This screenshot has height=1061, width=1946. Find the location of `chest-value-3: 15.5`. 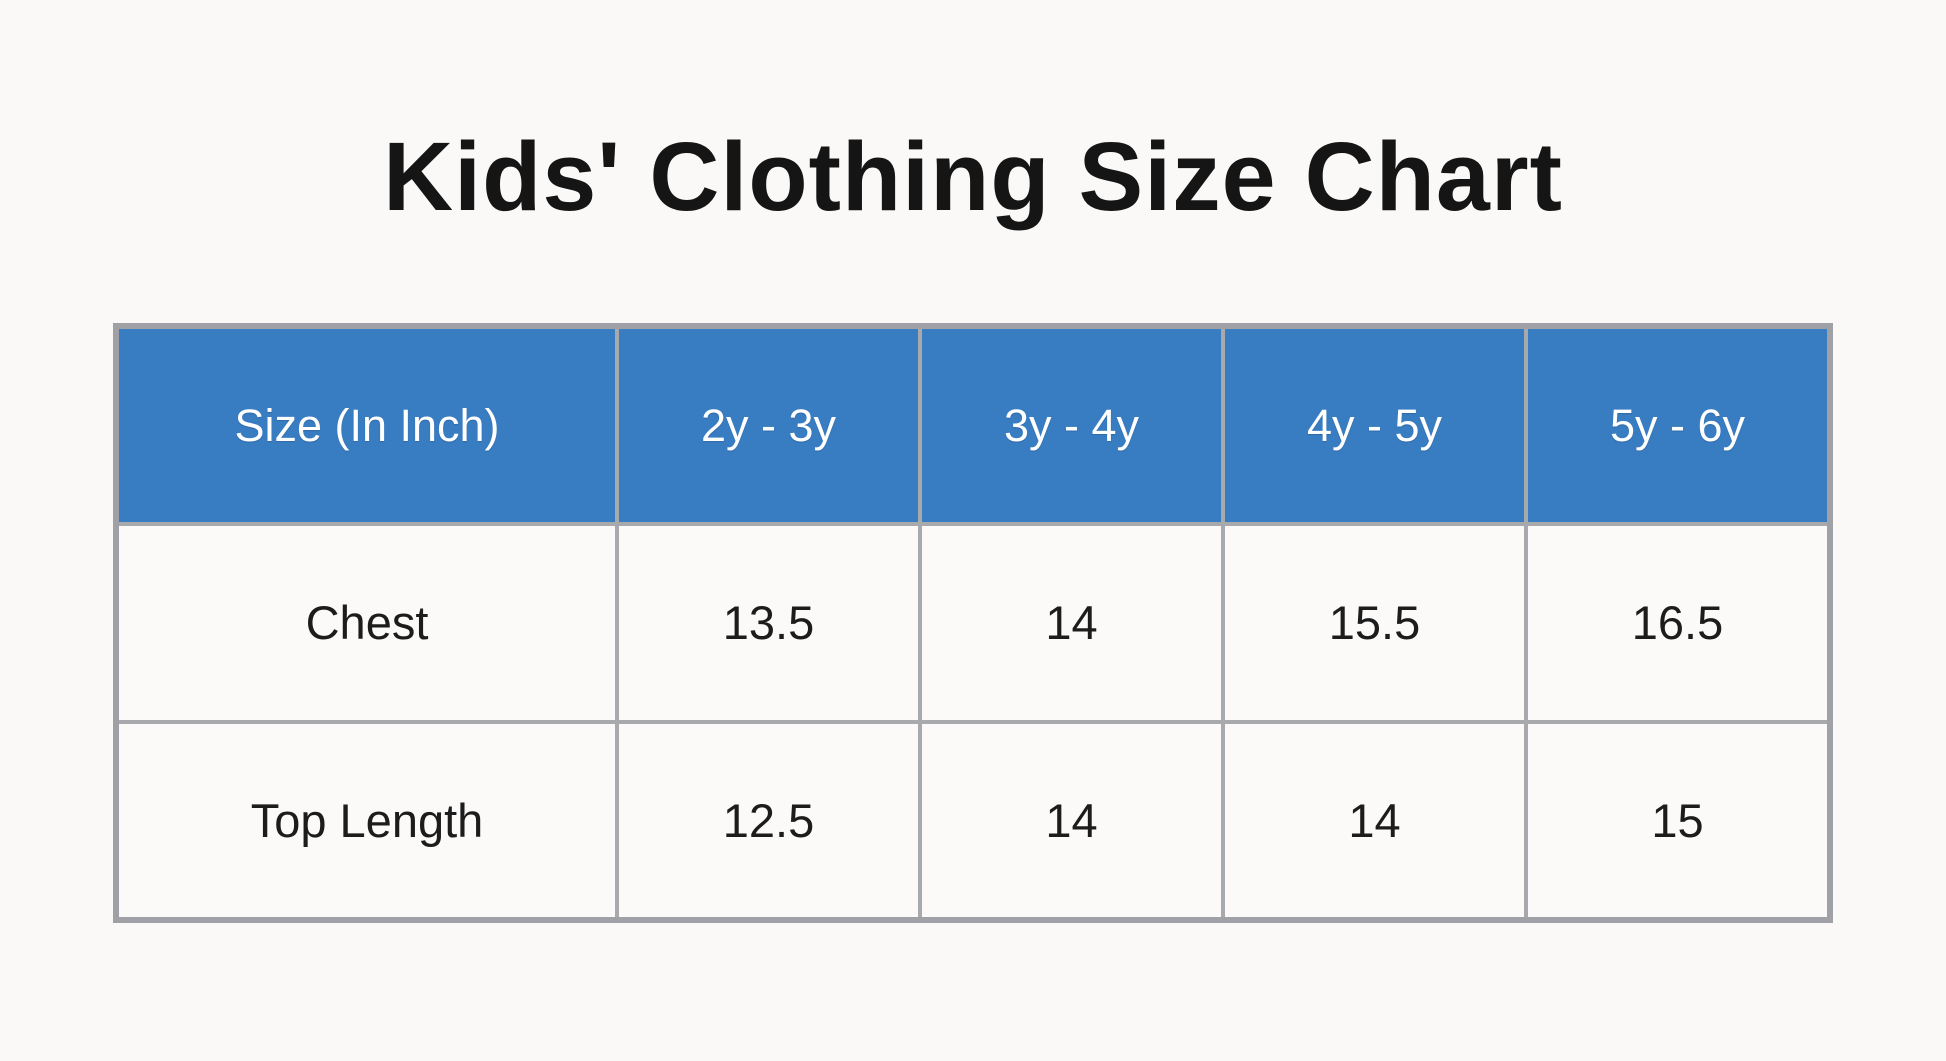

chest-value-3: 15.5 is located at coordinates (1374, 623).